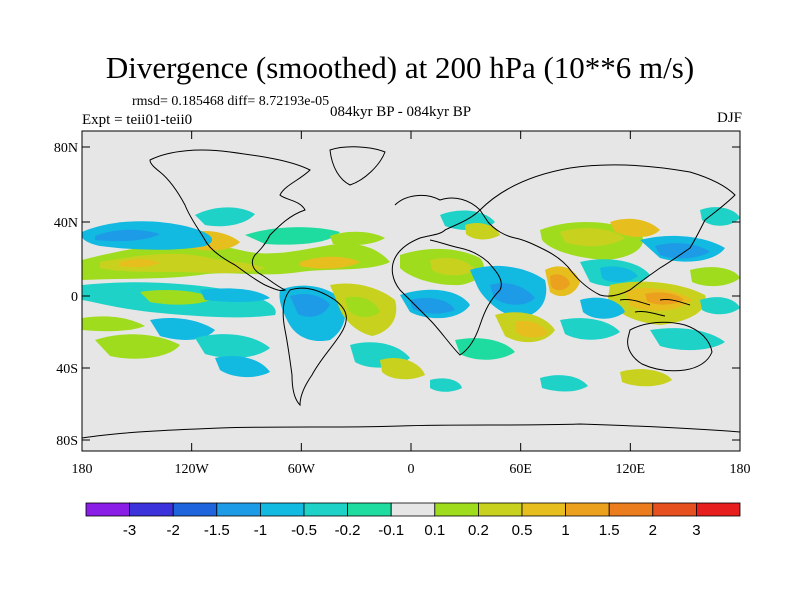 The image size is (800, 600). I want to click on lat-tick-label: 40N, so click(66, 223).